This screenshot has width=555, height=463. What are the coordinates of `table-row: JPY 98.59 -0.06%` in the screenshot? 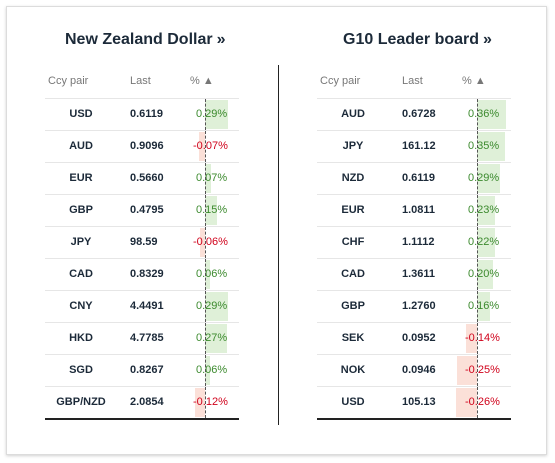 It's located at (142, 242).